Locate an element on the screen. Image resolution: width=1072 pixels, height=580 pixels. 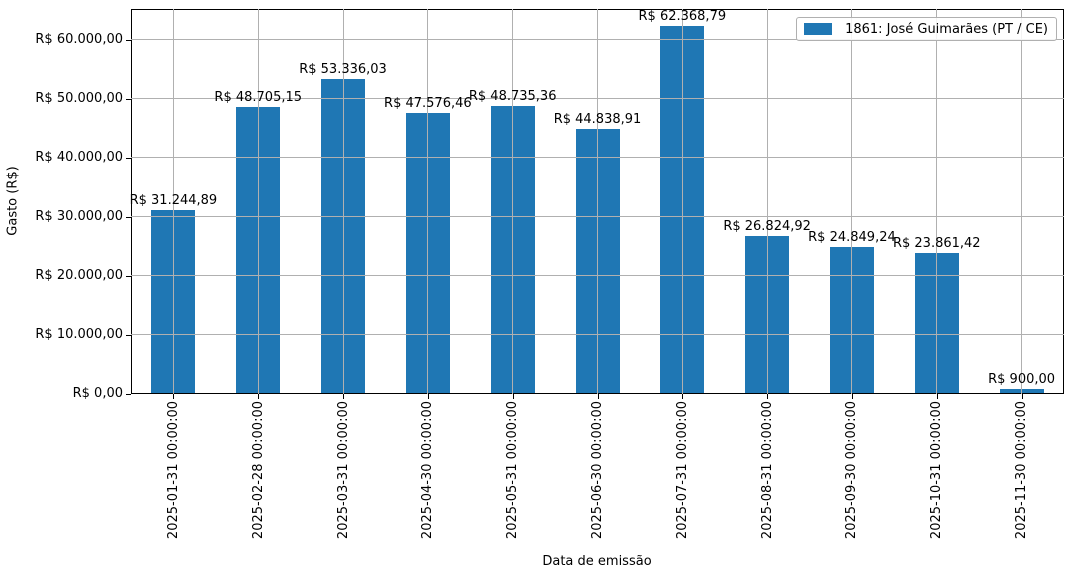
x-tick-label: 2025-04-30 00:00:00 is located at coordinates (428, 470).